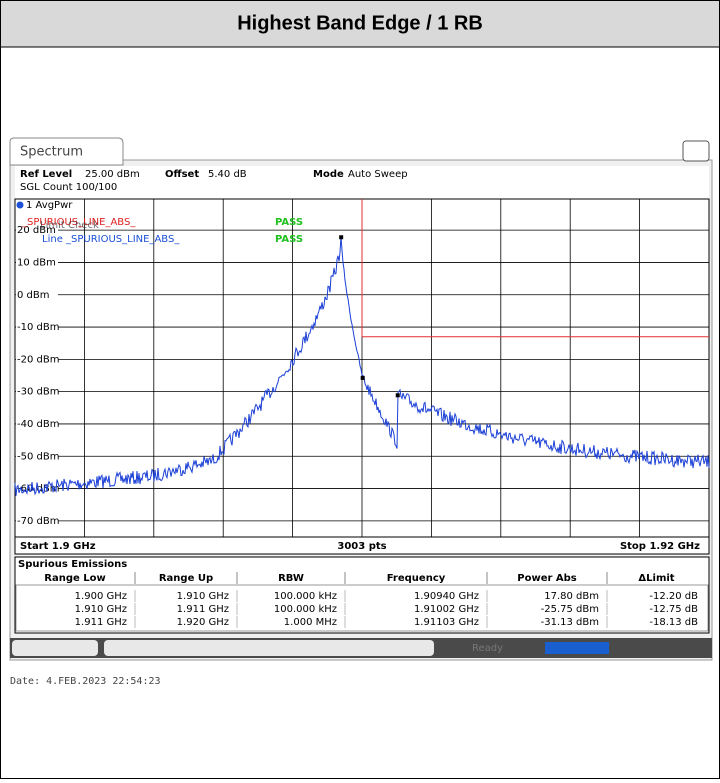 Image resolution: width=720 pixels, height=783 pixels. Describe the element at coordinates (328, 174) in the screenshot. I see `mode-label: Mode` at that location.